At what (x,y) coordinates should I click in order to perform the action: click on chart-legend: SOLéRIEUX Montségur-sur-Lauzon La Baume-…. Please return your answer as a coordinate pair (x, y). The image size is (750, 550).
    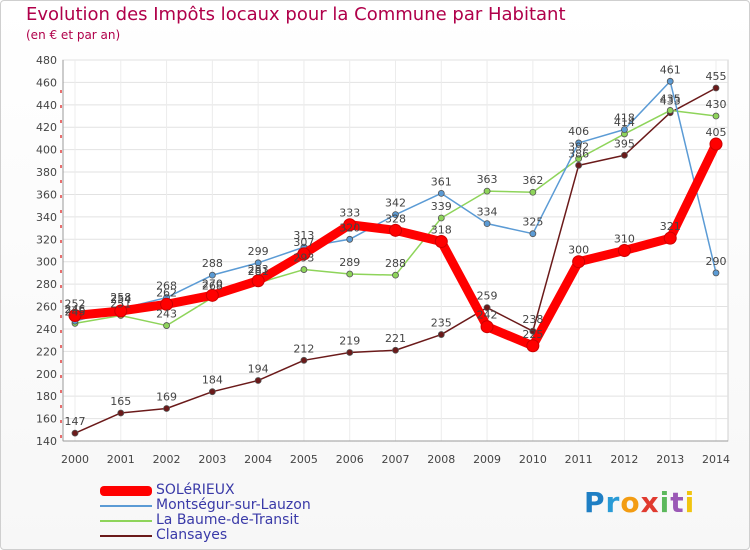
    Looking at the image, I should click on (230, 513).